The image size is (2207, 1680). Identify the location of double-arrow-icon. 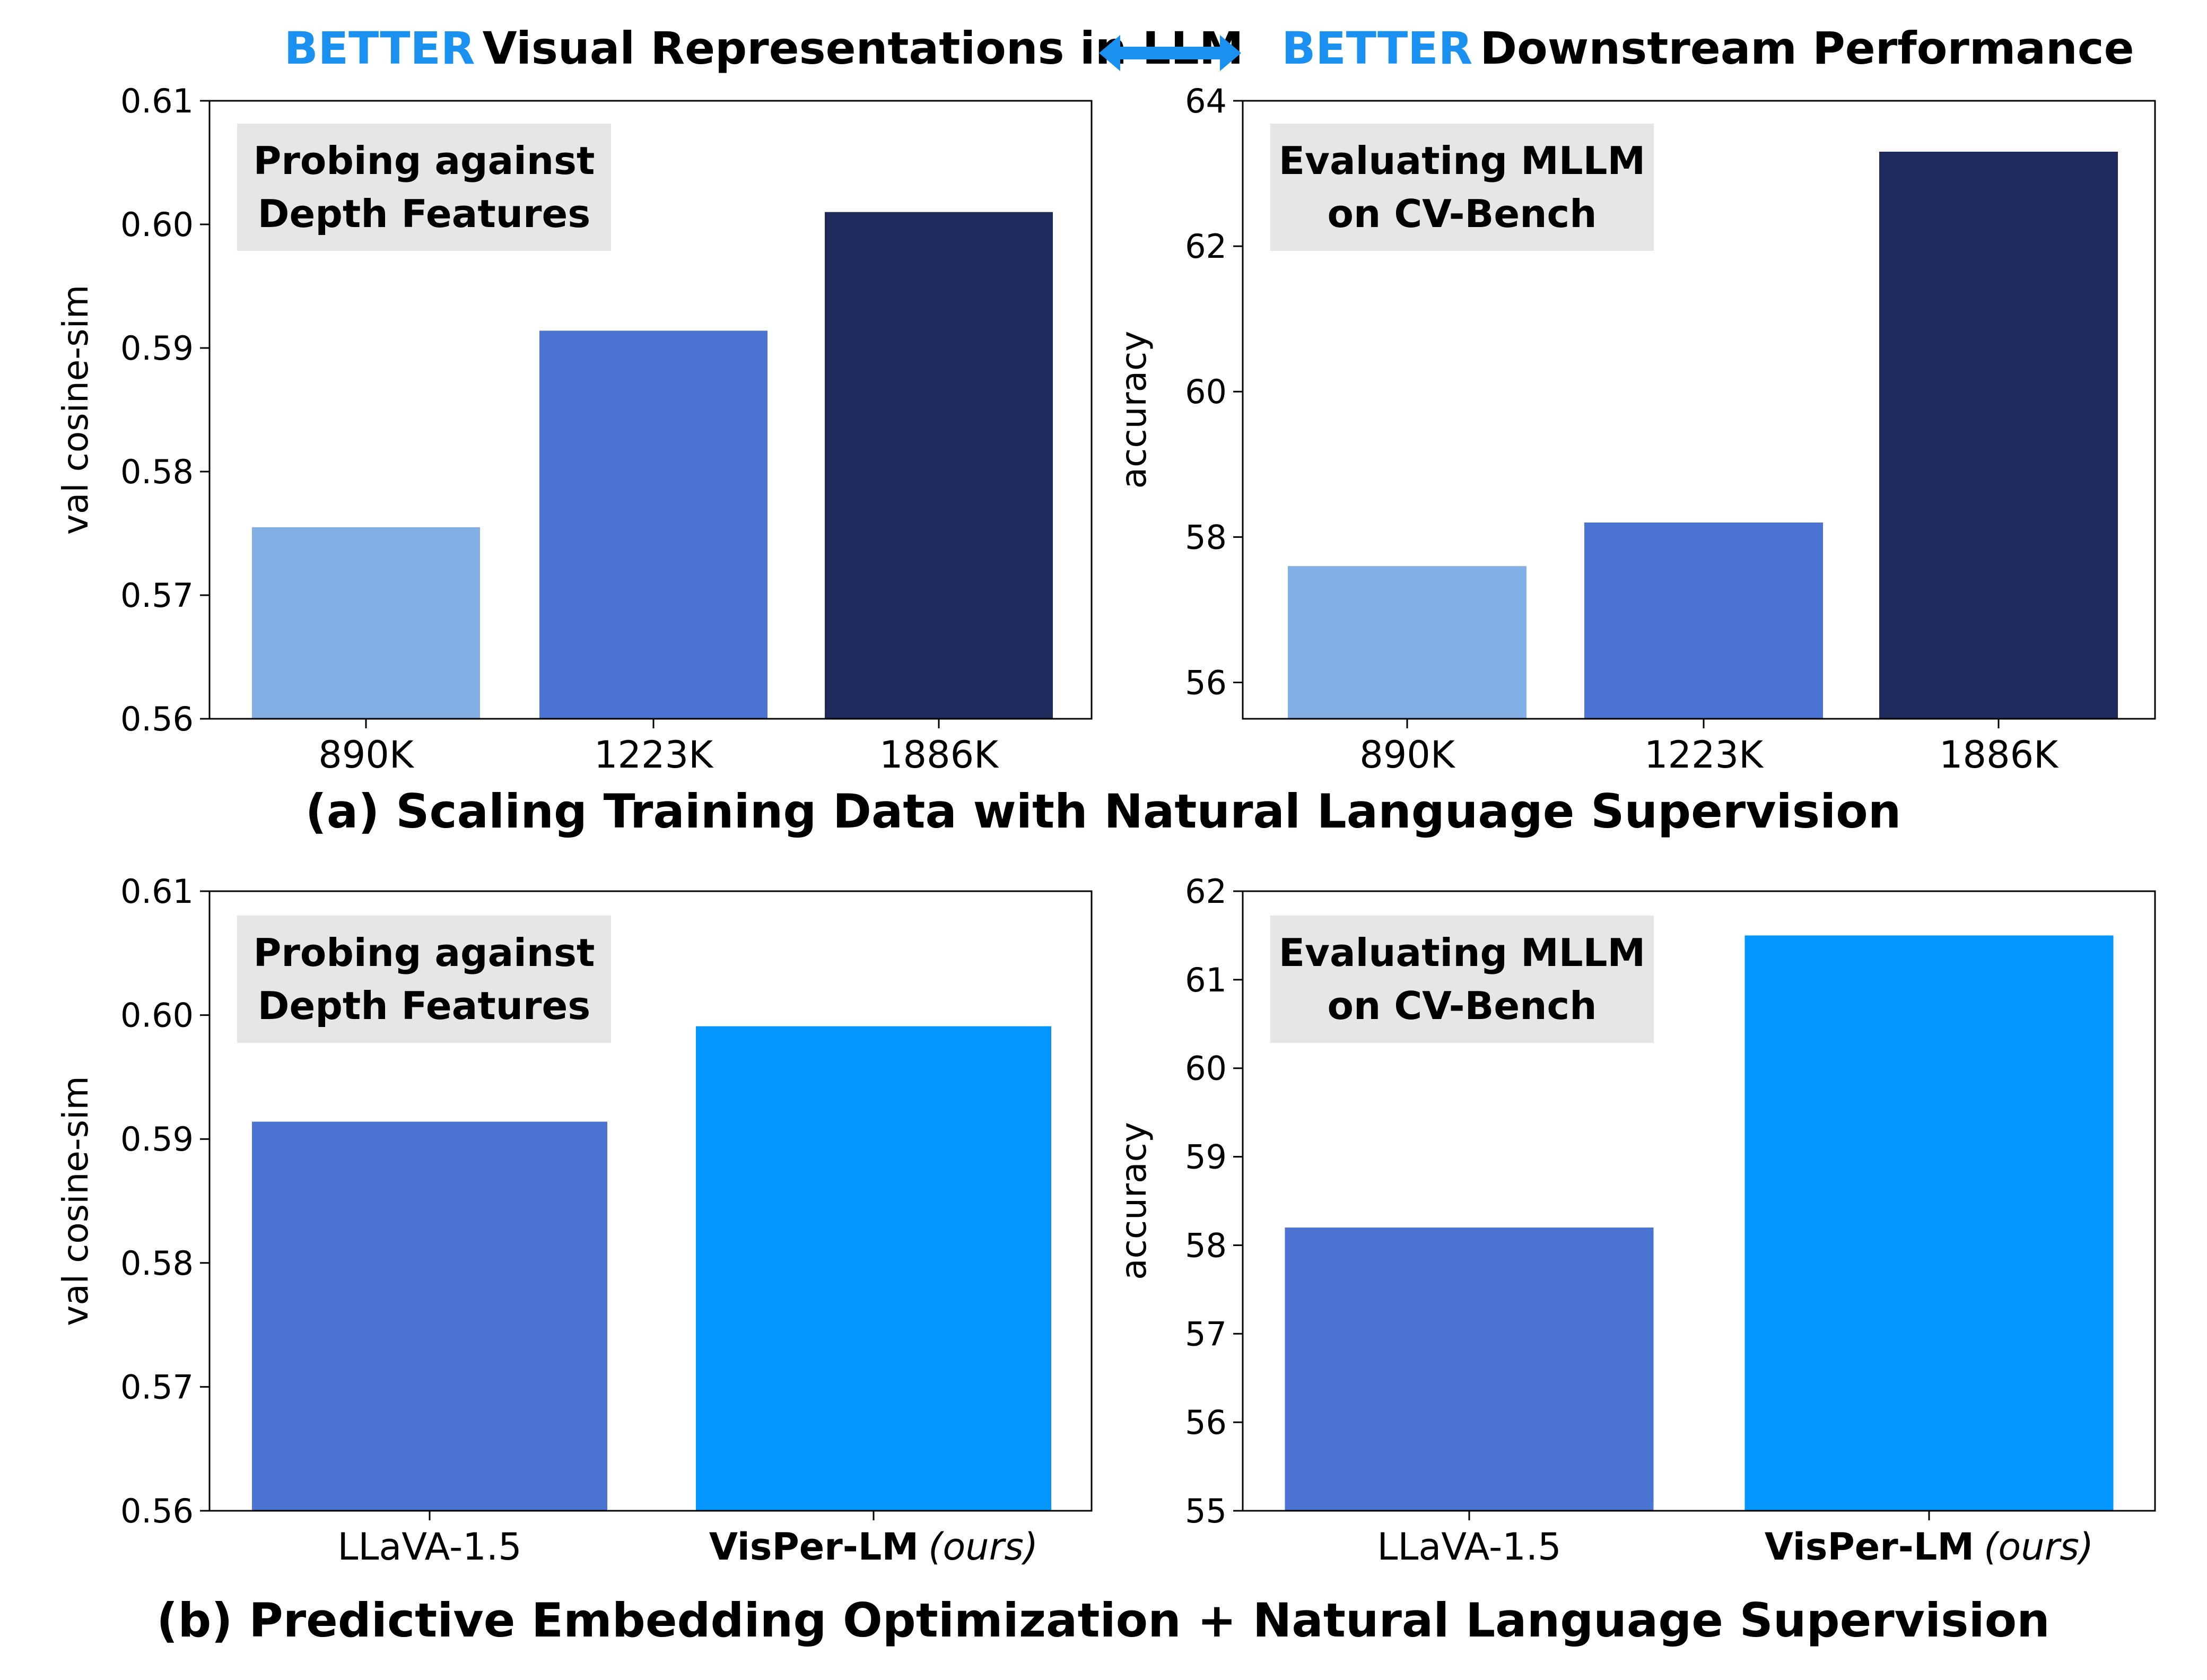
(1170, 53).